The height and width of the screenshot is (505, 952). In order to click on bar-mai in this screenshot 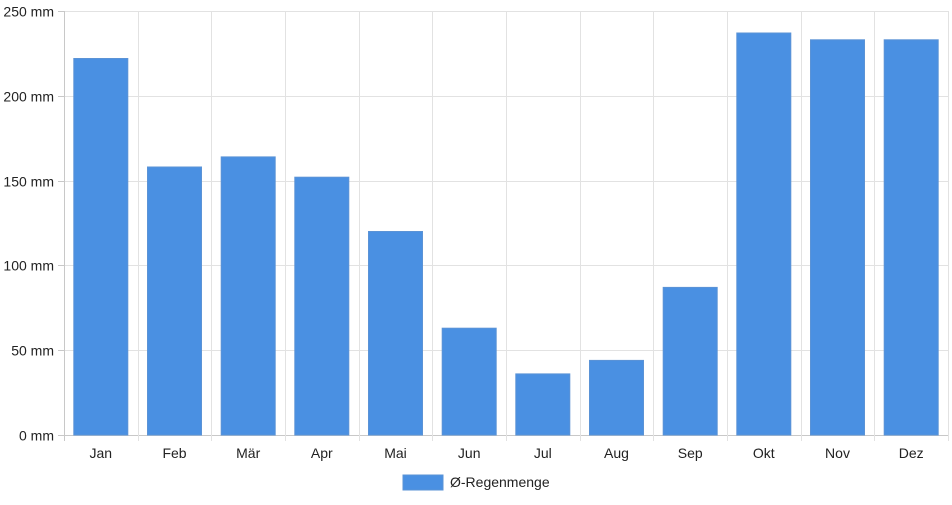, I will do `click(395, 333)`.